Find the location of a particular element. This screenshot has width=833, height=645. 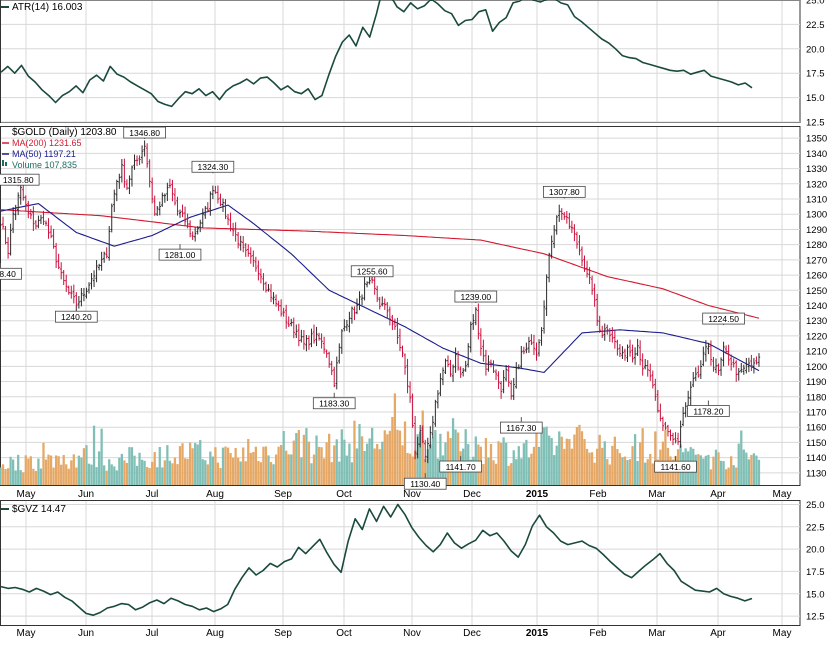

price-ytick-label: 1220 is located at coordinates (816, 336).